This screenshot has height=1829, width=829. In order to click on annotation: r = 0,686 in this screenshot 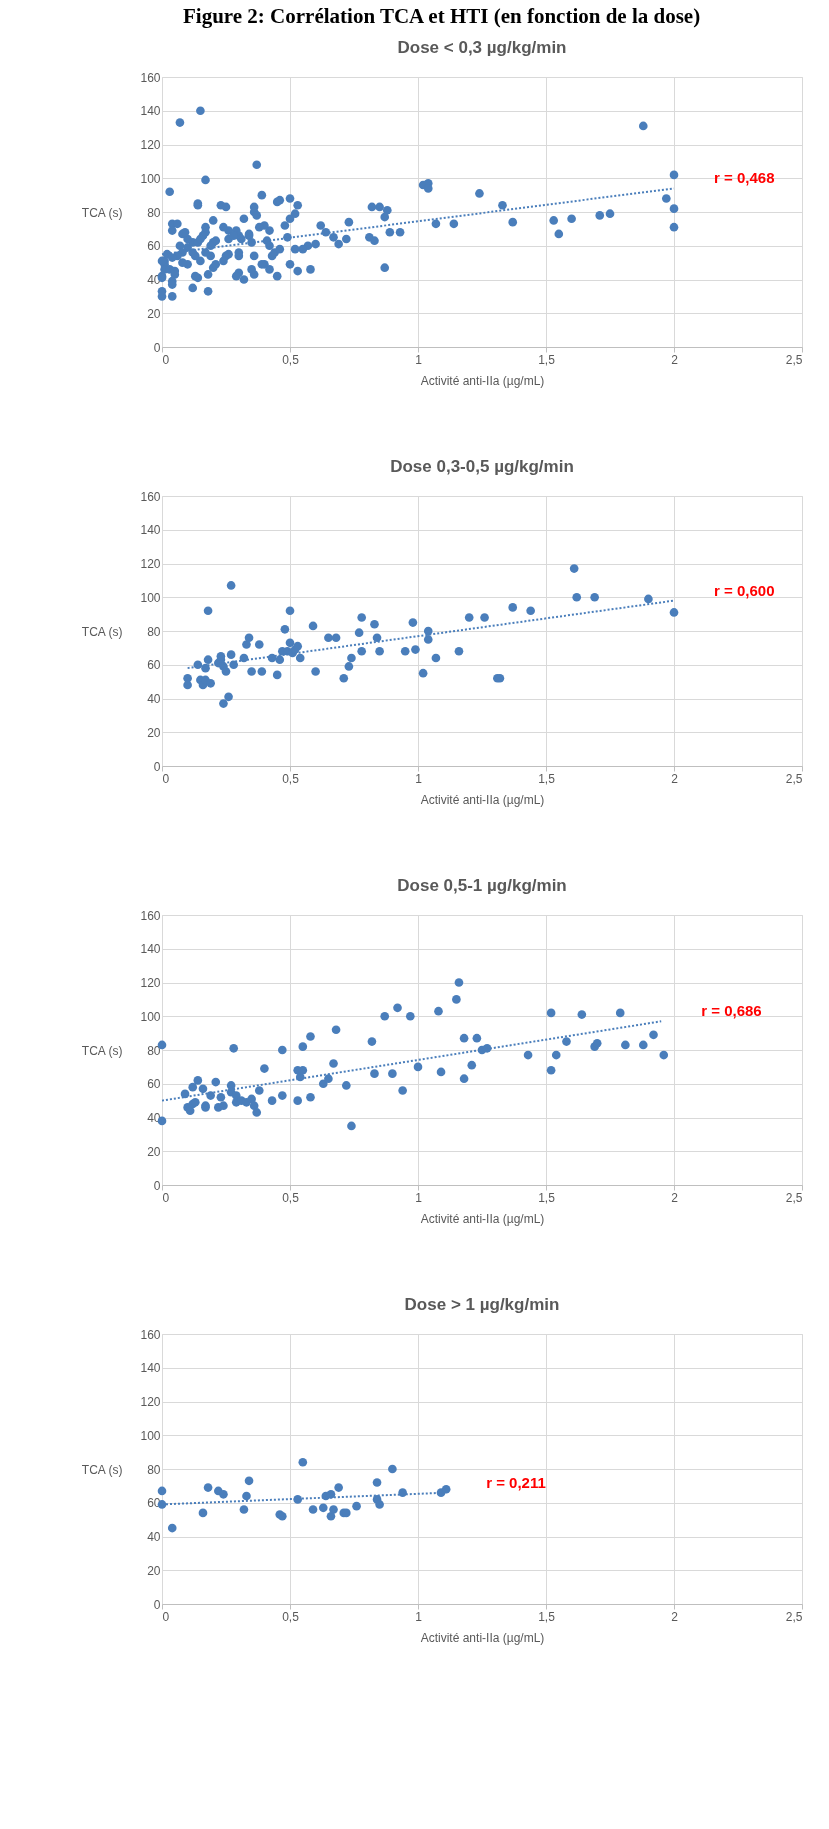, I will do `click(731, 1011)`.